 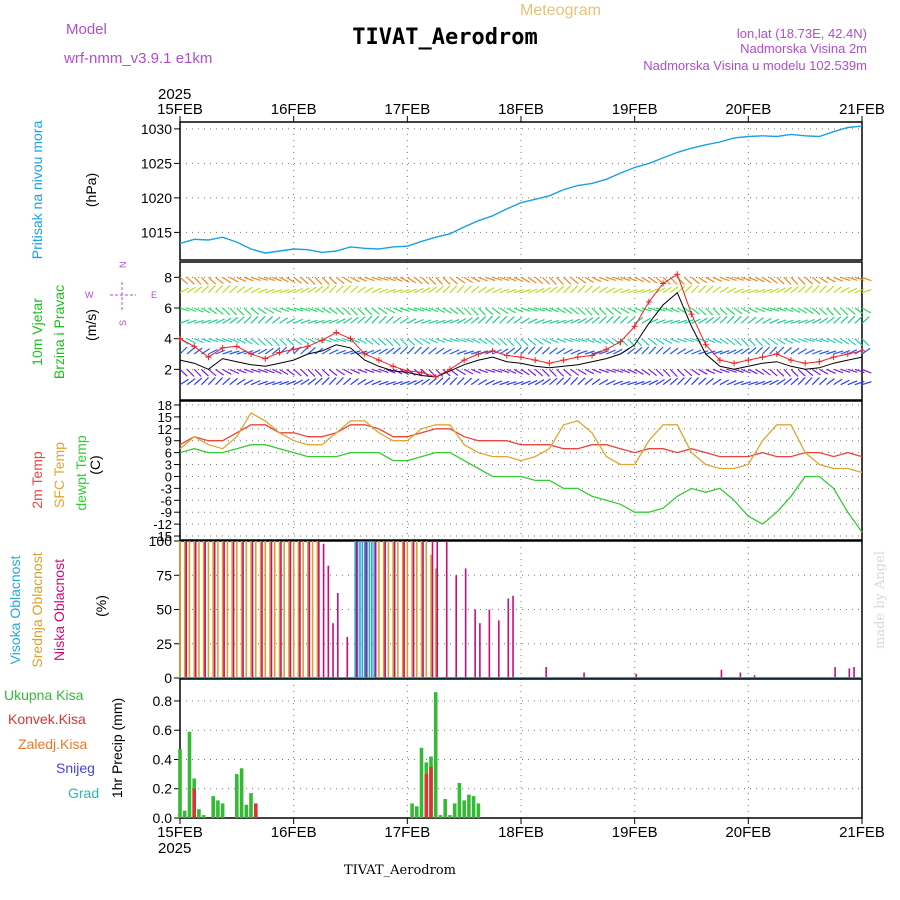 I want to click on precip-legend-conv: Konvek.Kisa, so click(x=47, y=719).